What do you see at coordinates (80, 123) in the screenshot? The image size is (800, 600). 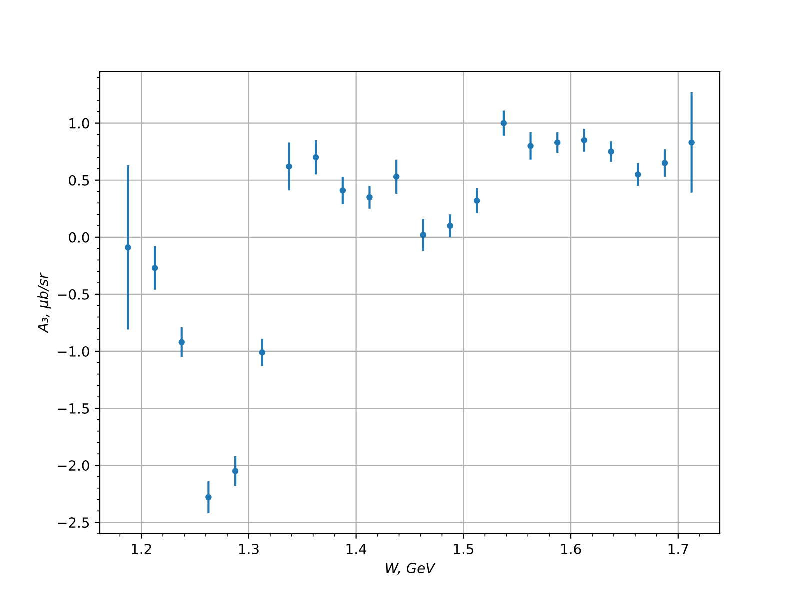 I see `y-tick-label: 1.0` at bounding box center [80, 123].